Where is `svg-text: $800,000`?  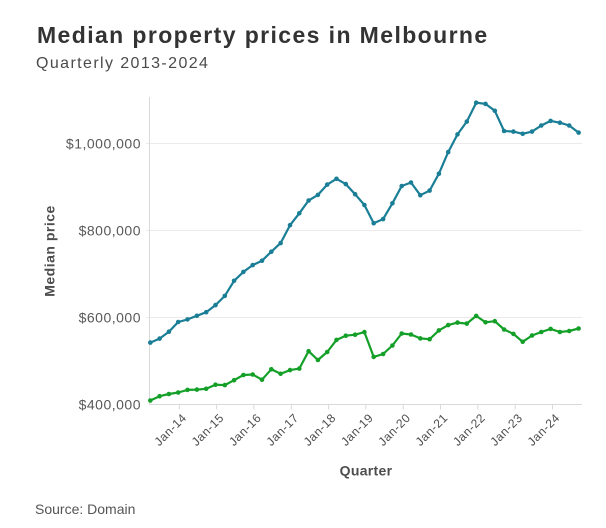
svg-text: $800,000 is located at coordinates (110, 230).